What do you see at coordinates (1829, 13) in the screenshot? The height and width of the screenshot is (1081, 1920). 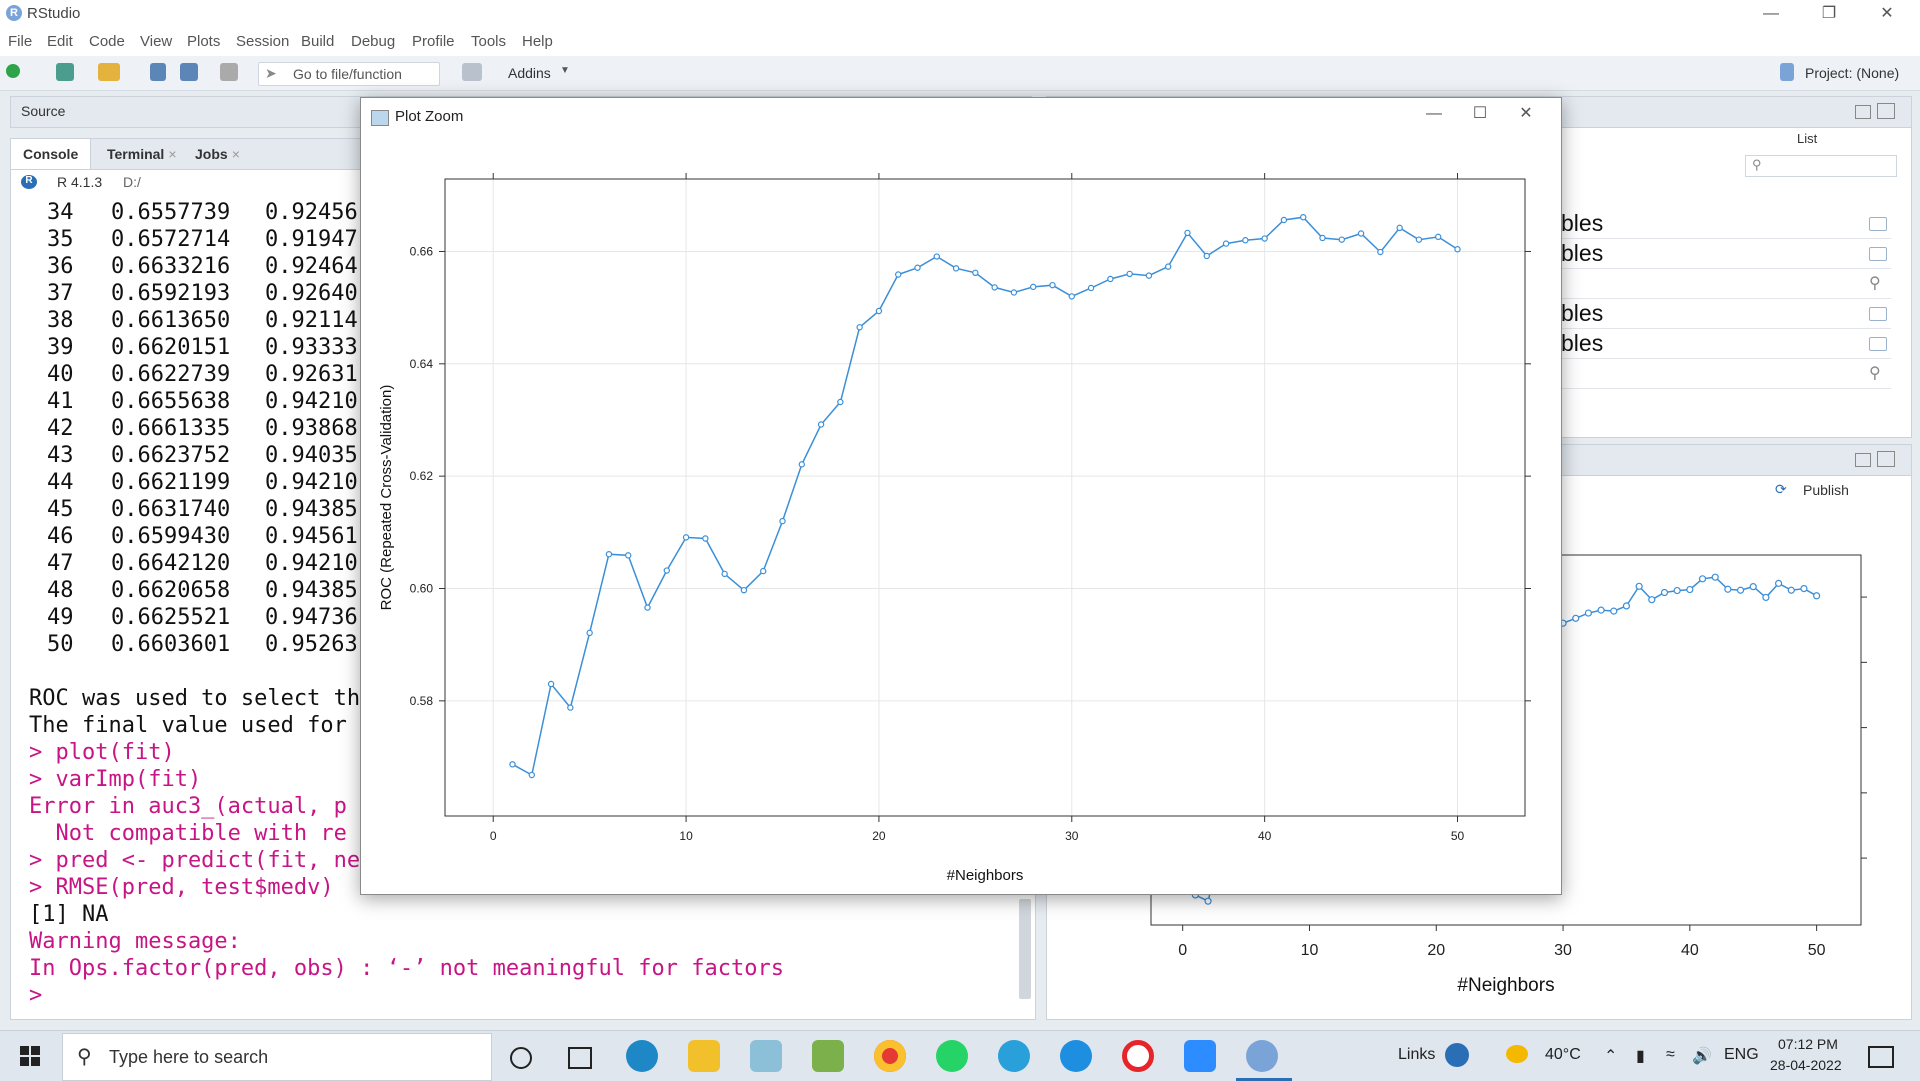 I see `restore-icon: ❐` at bounding box center [1829, 13].